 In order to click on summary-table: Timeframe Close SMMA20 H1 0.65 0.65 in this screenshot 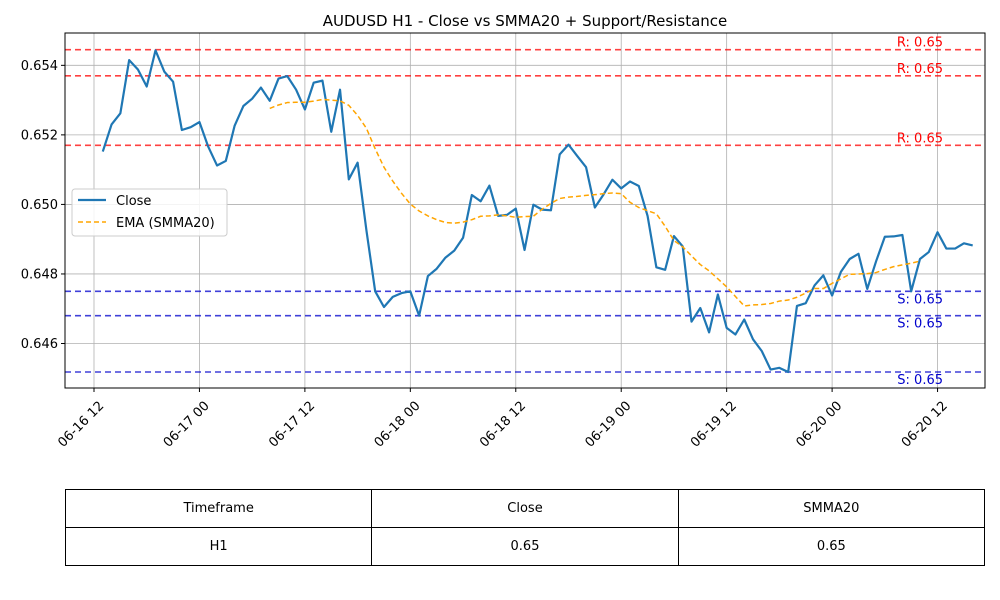, I will do `click(525, 527)`.